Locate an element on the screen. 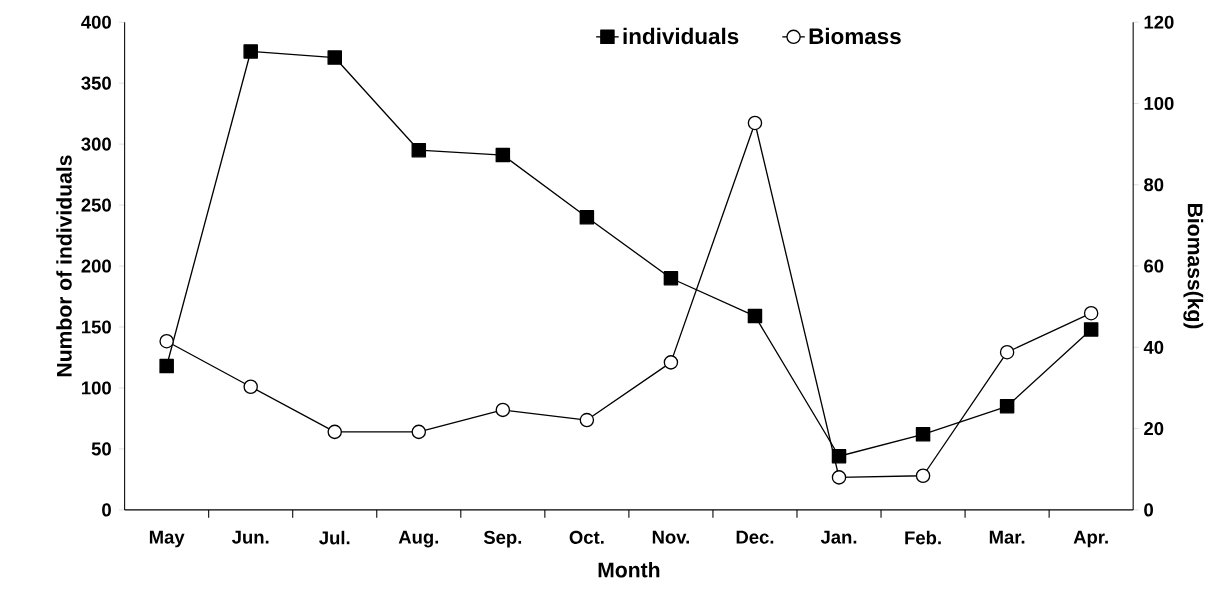 The image size is (1215, 600). x-tick-label: Mar. is located at coordinates (1007, 537).